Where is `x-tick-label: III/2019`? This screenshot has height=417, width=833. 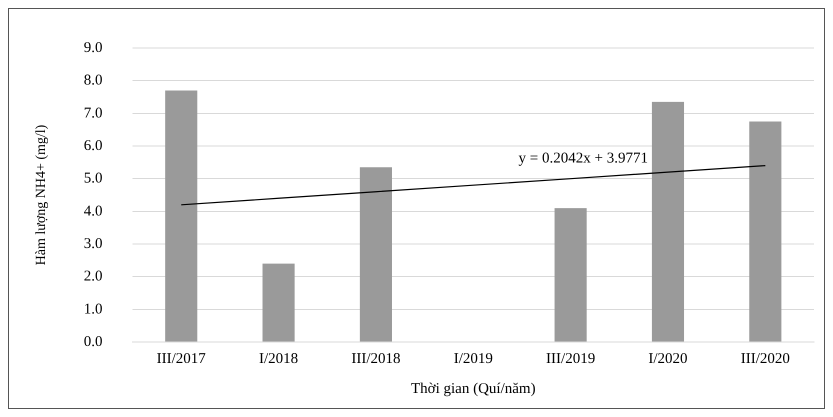 x-tick-label: III/2019 is located at coordinates (571, 358).